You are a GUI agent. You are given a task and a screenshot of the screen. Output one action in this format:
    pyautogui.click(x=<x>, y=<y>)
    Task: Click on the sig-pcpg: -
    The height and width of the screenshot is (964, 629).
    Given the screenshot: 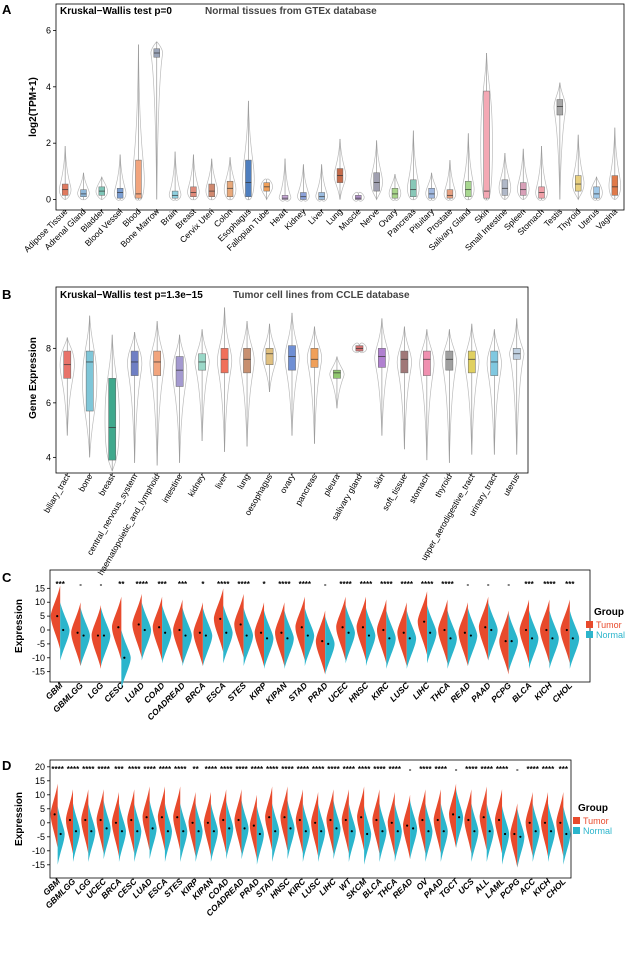 What is the action you would take?
    pyautogui.click(x=508, y=584)
    